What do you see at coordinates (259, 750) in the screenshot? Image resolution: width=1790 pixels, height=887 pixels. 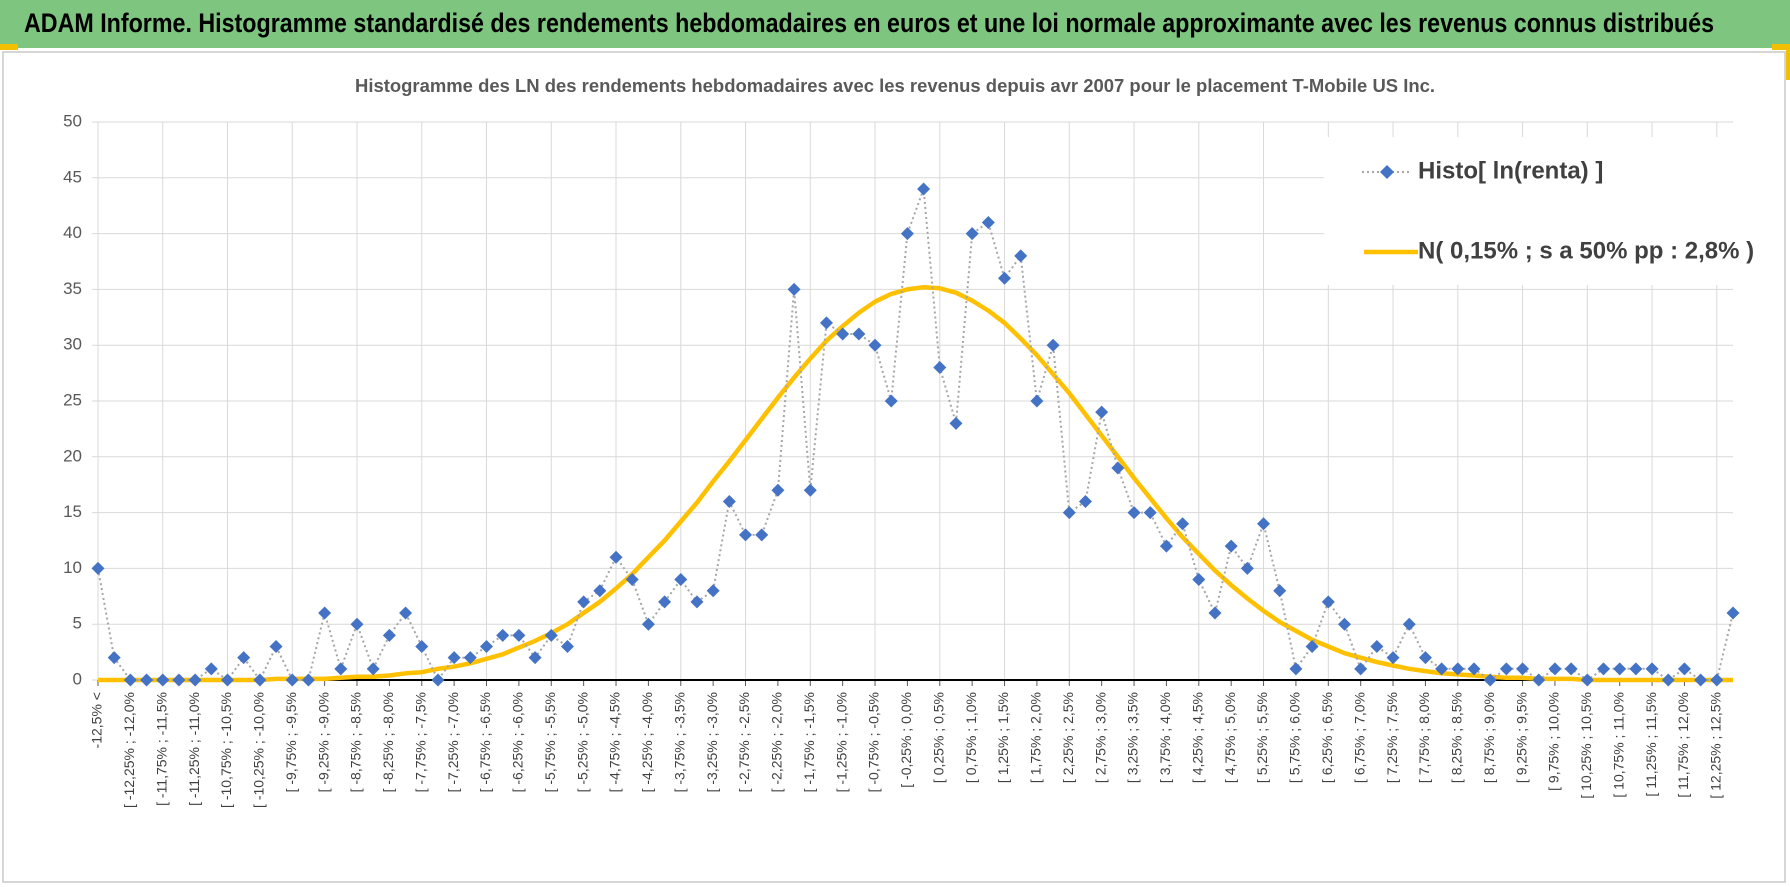 I see `x-tick-label: [ -10,25% ; -10,0%` at bounding box center [259, 750].